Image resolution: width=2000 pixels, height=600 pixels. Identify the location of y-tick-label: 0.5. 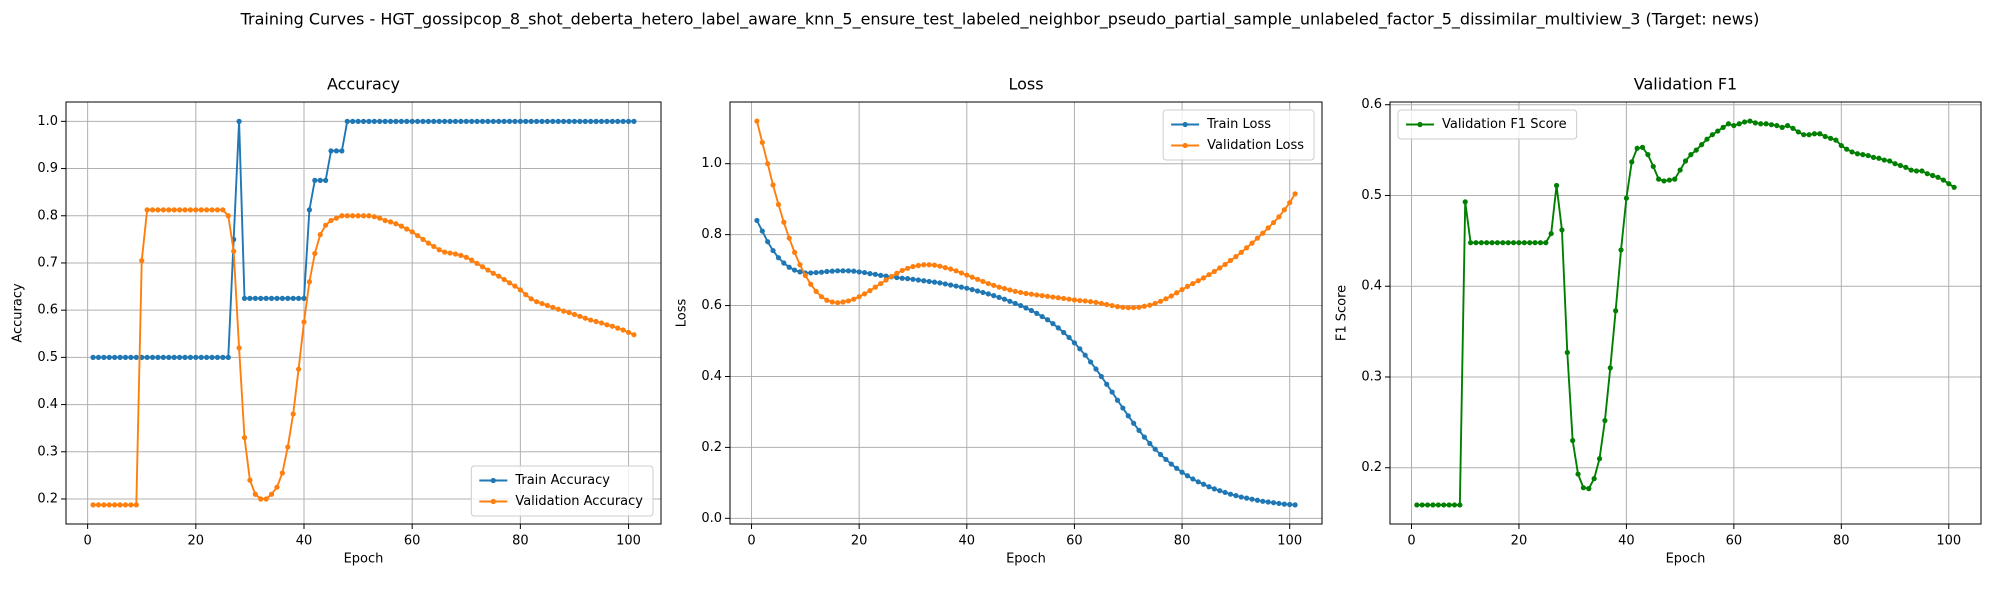
(47, 357).